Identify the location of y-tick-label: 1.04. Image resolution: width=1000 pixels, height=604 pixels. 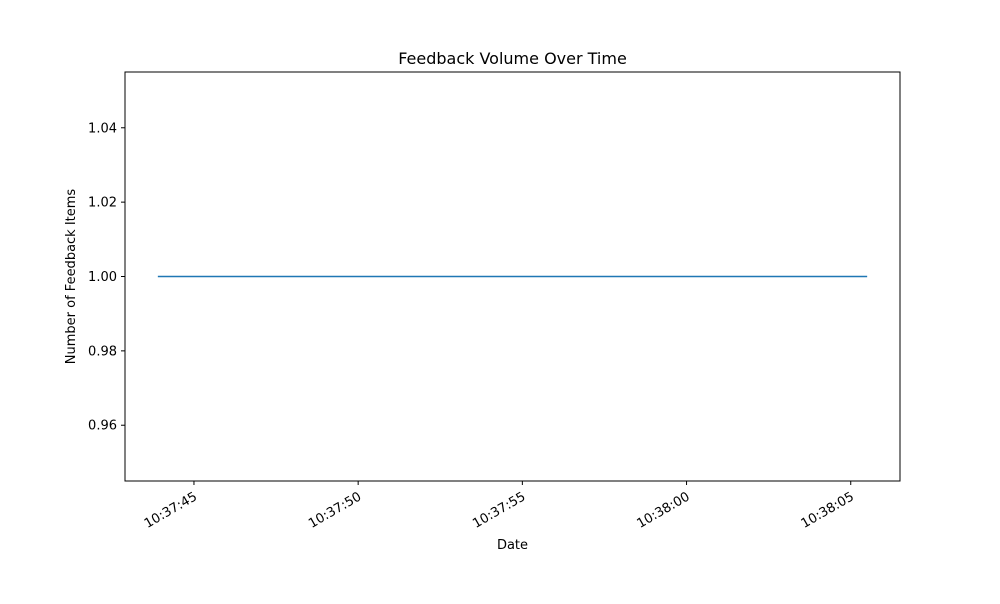
(102, 128).